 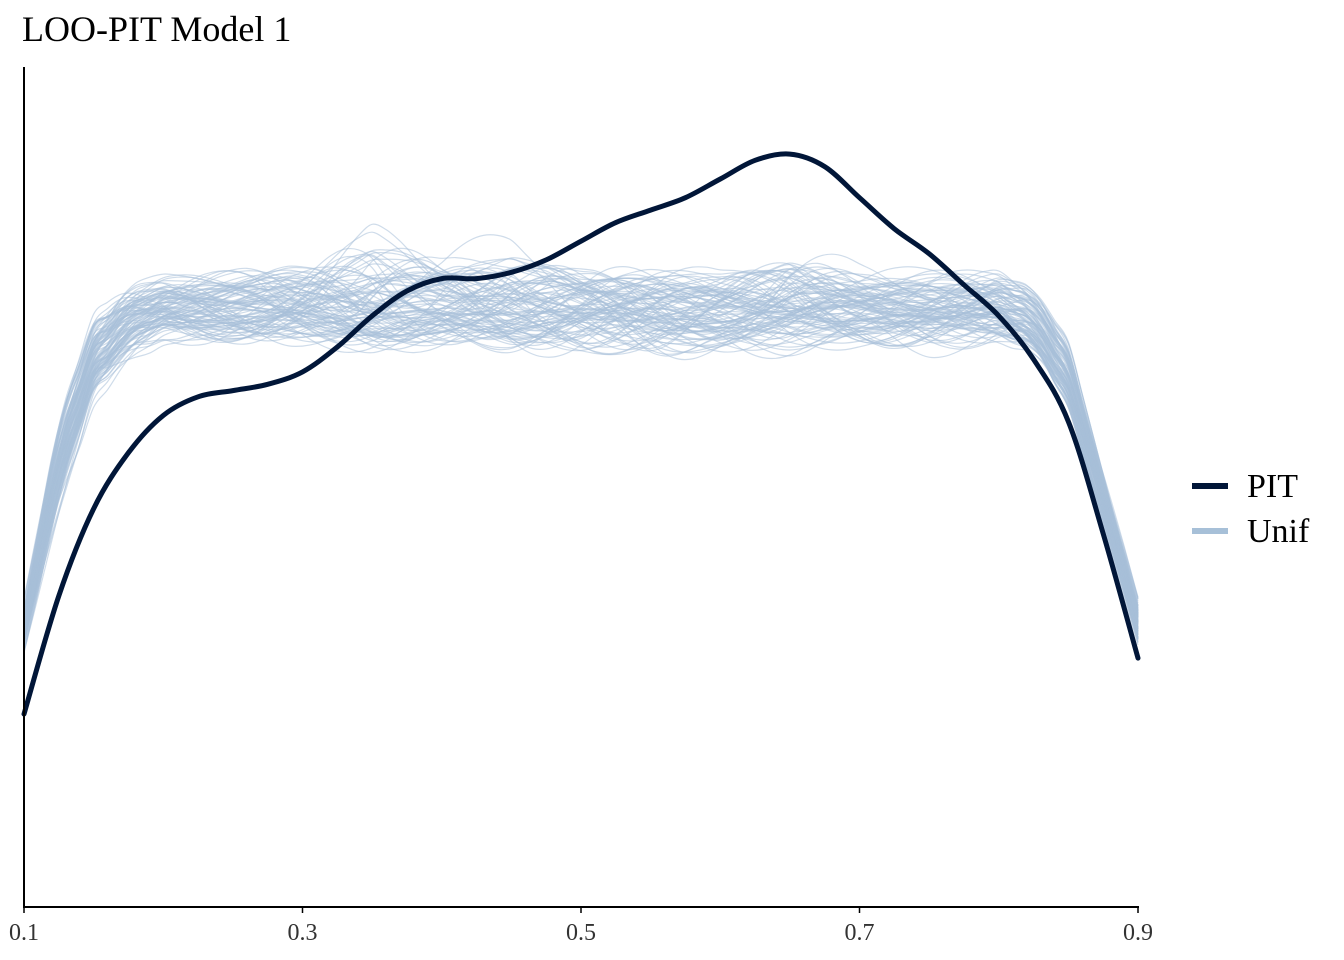 What do you see at coordinates (1138, 933) in the screenshot?
I see `x-tick-label: 0.9` at bounding box center [1138, 933].